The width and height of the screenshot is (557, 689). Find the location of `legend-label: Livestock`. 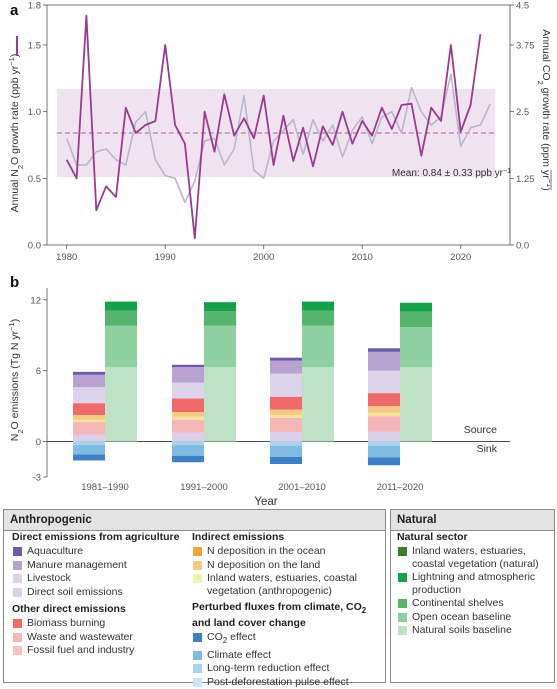

legend-label: Livestock is located at coordinates (49, 578).